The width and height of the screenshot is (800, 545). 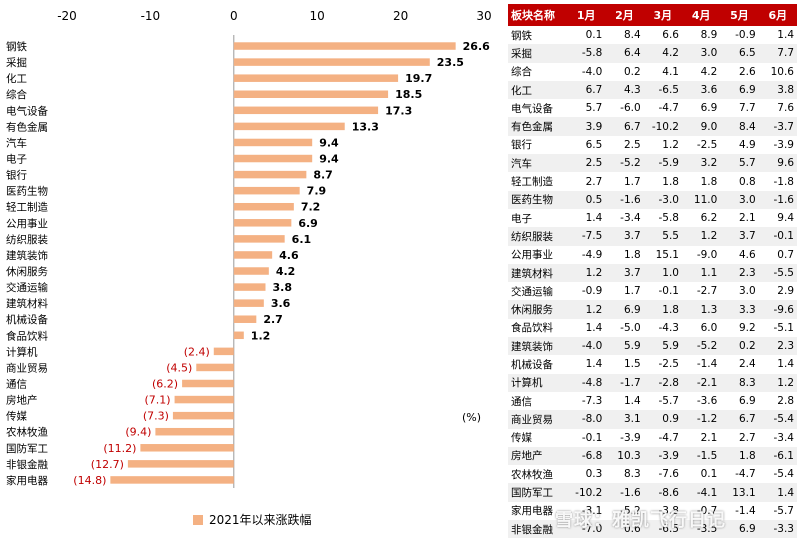 I want to click on value-cell: -3.0, so click(x=662, y=199).